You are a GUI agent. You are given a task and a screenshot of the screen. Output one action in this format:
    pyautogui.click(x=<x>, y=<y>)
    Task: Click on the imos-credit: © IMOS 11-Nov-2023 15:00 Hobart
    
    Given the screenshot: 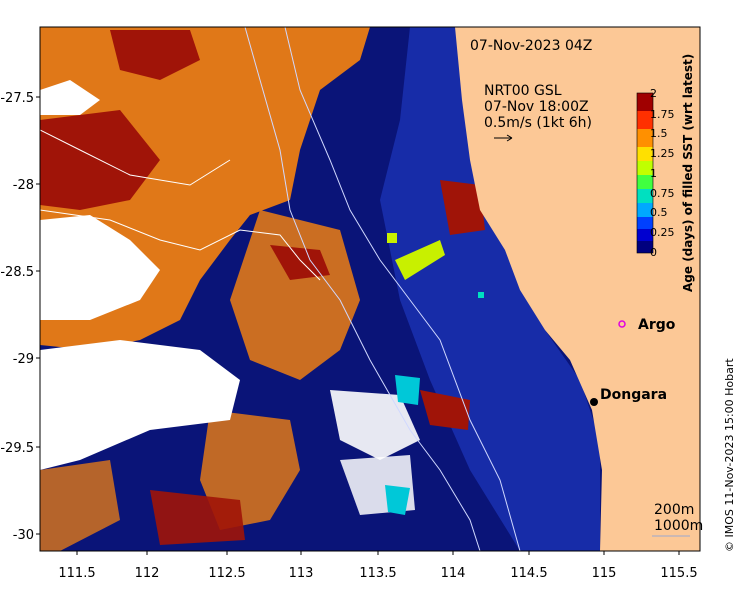 What is the action you would take?
    pyautogui.click(x=729, y=455)
    